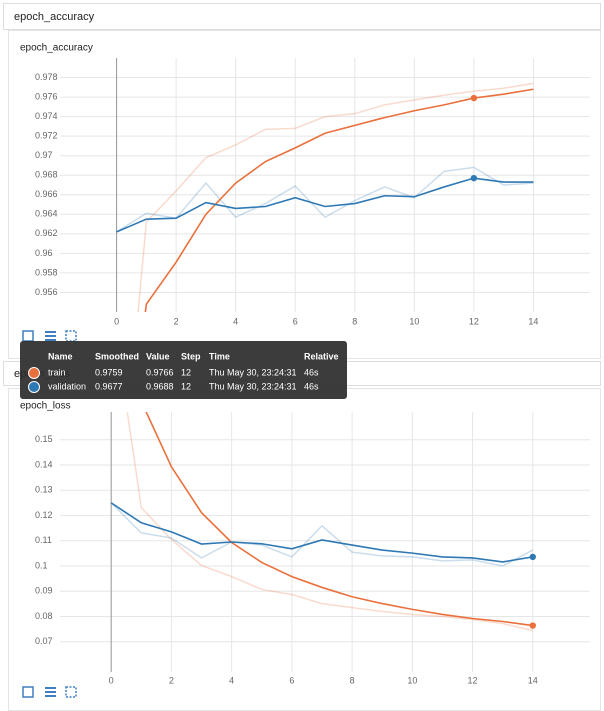 This screenshot has height=711, width=604. Describe the element at coordinates (46, 292) in the screenshot. I see `y-tick-label: 0.956` at that location.